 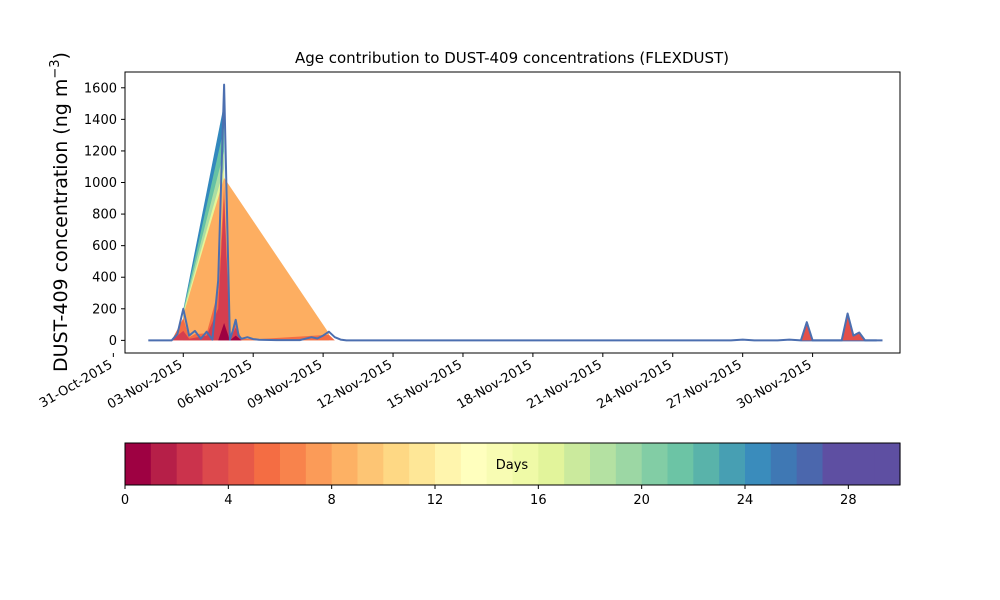 What do you see at coordinates (489, 496) in the screenshot?
I see `colorbar-ticks: 0 4 8 12 16 20 24 28` at bounding box center [489, 496].